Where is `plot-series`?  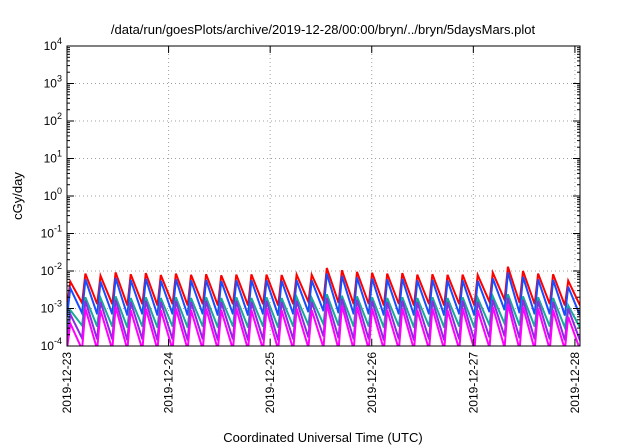 plot-series is located at coordinates (323, 306).